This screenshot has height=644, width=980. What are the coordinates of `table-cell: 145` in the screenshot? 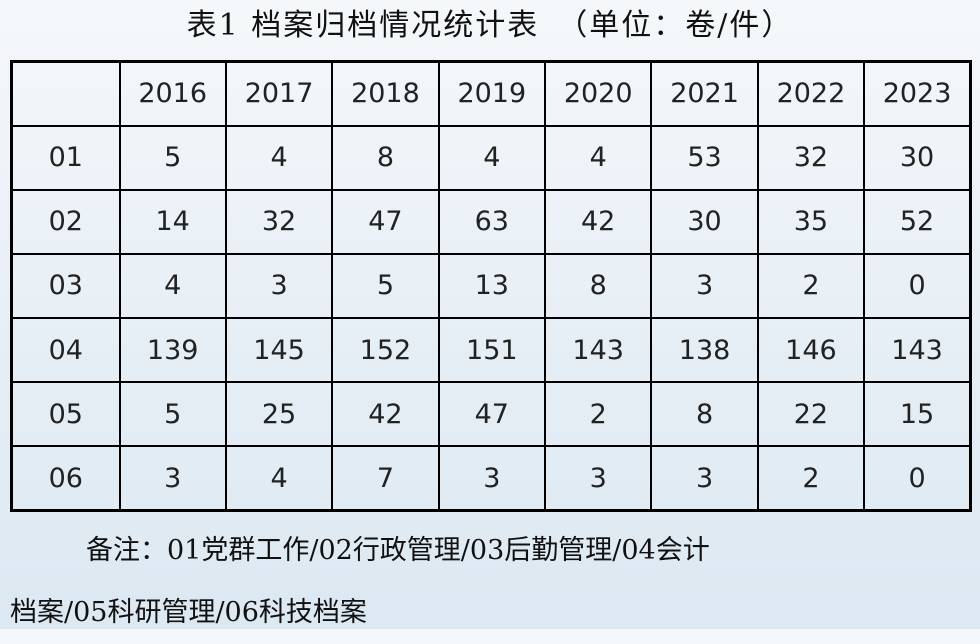 It's located at (279, 350).